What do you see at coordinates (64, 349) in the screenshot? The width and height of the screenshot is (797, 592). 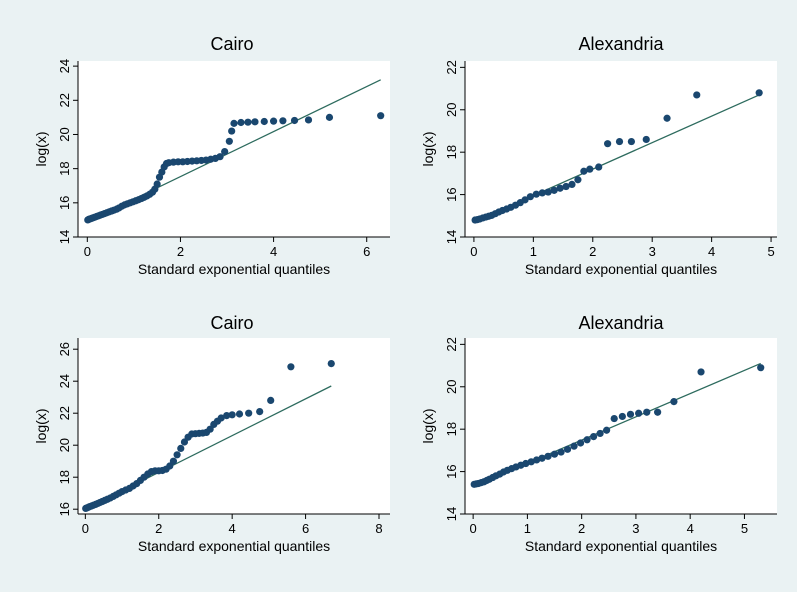 I see `y-tick-label: 26` at bounding box center [64, 349].